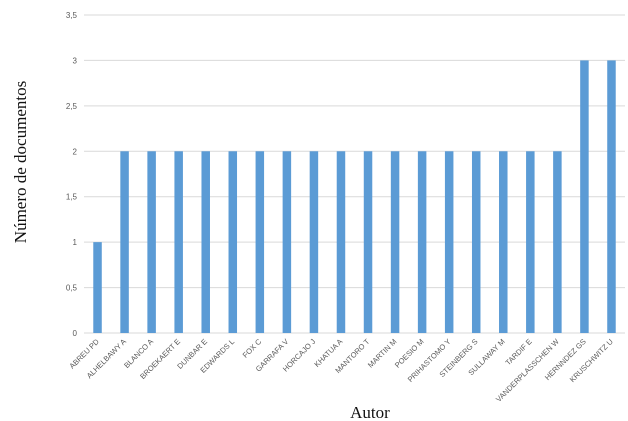 The image size is (628, 421). What do you see at coordinates (72, 197) in the screenshot?
I see `y-tick-label: 1,5` at bounding box center [72, 197].